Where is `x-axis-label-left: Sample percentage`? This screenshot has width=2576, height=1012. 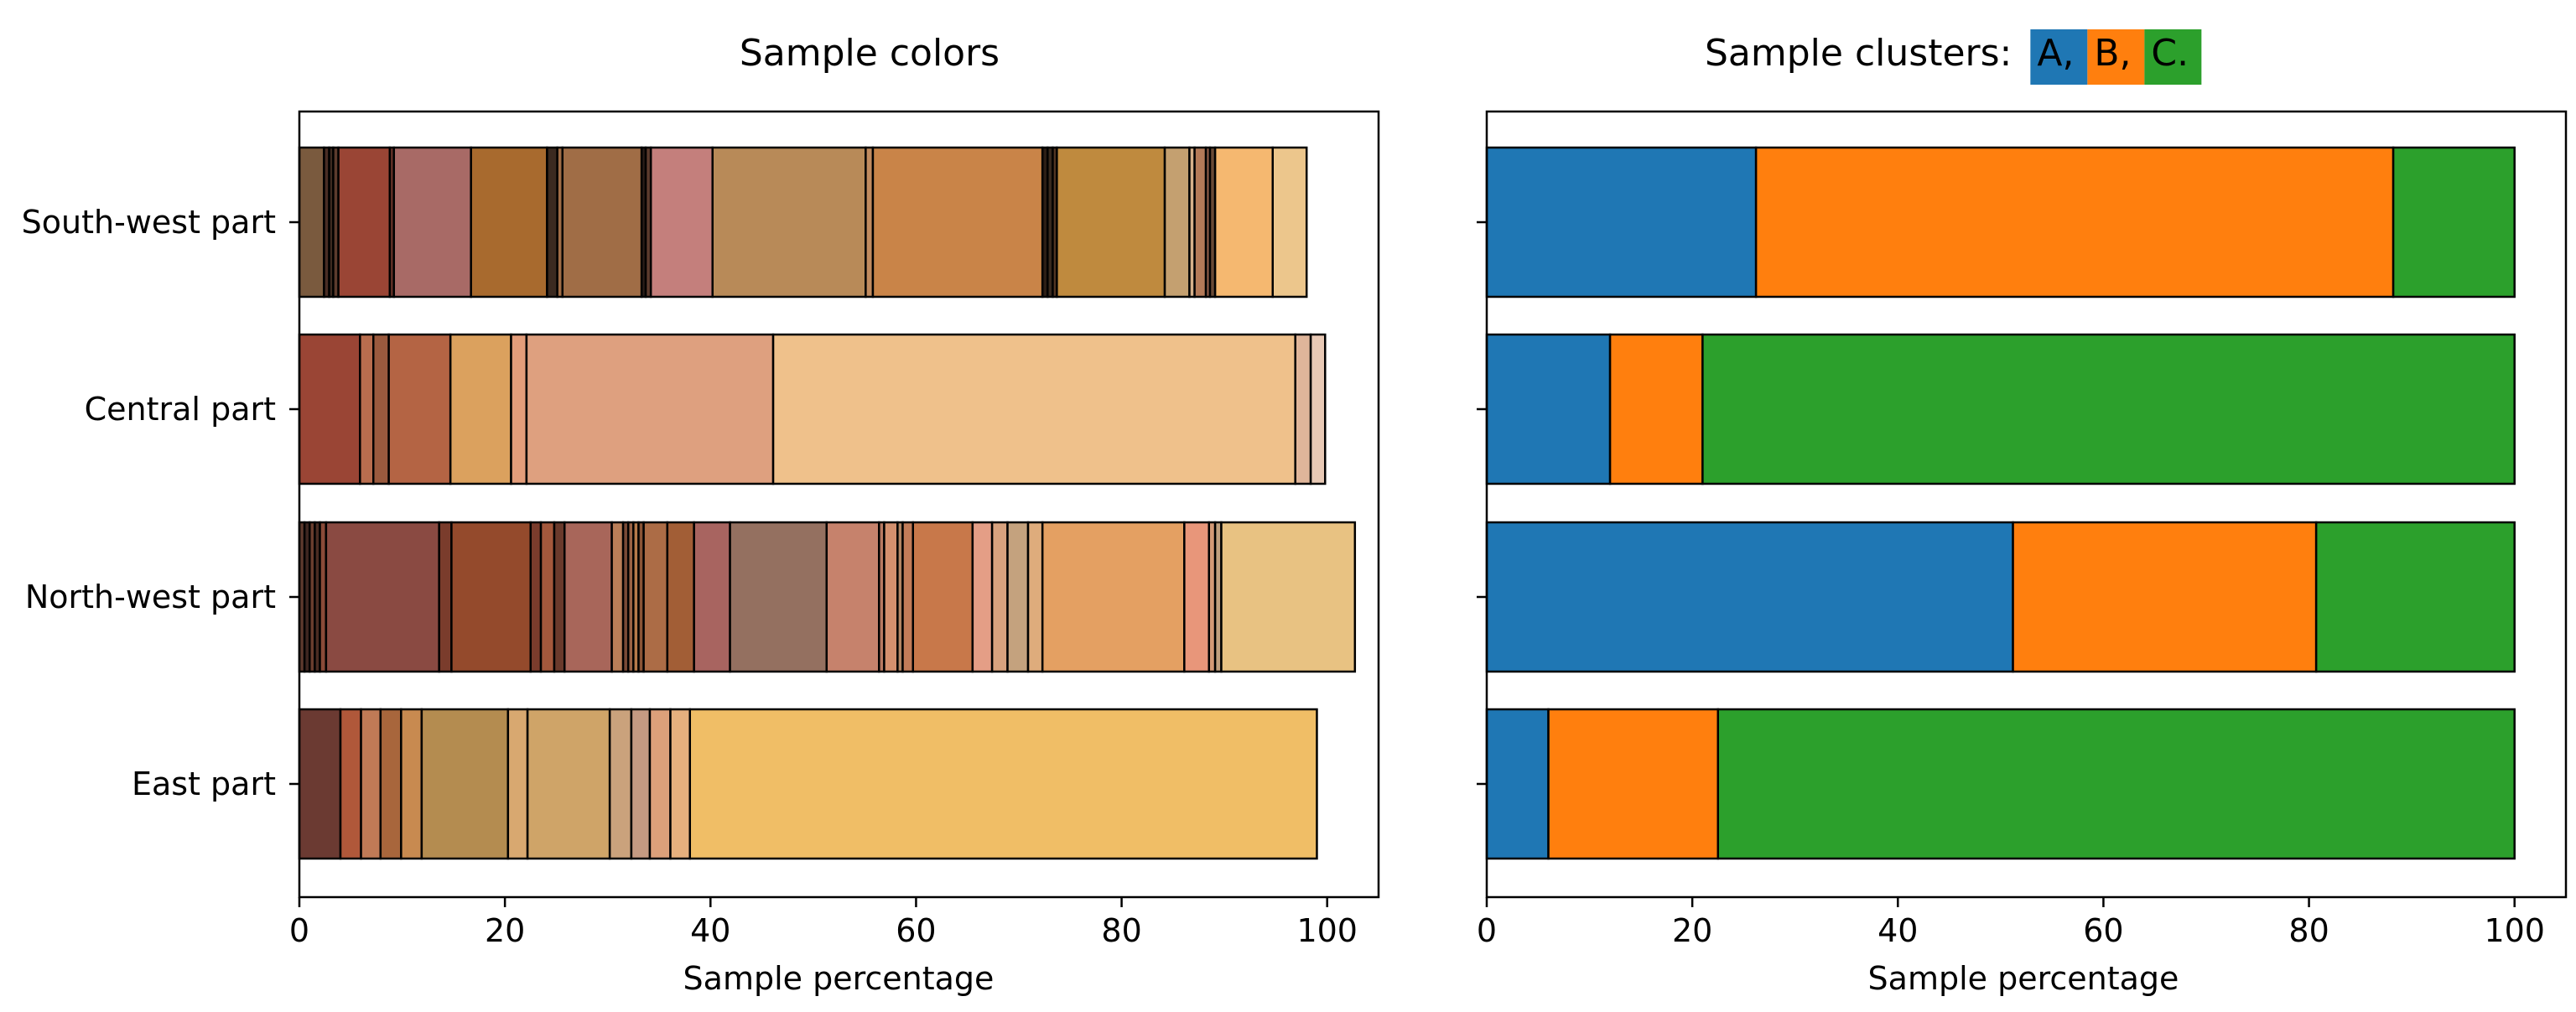 x-axis-label-left: Sample percentage is located at coordinates (839, 979).